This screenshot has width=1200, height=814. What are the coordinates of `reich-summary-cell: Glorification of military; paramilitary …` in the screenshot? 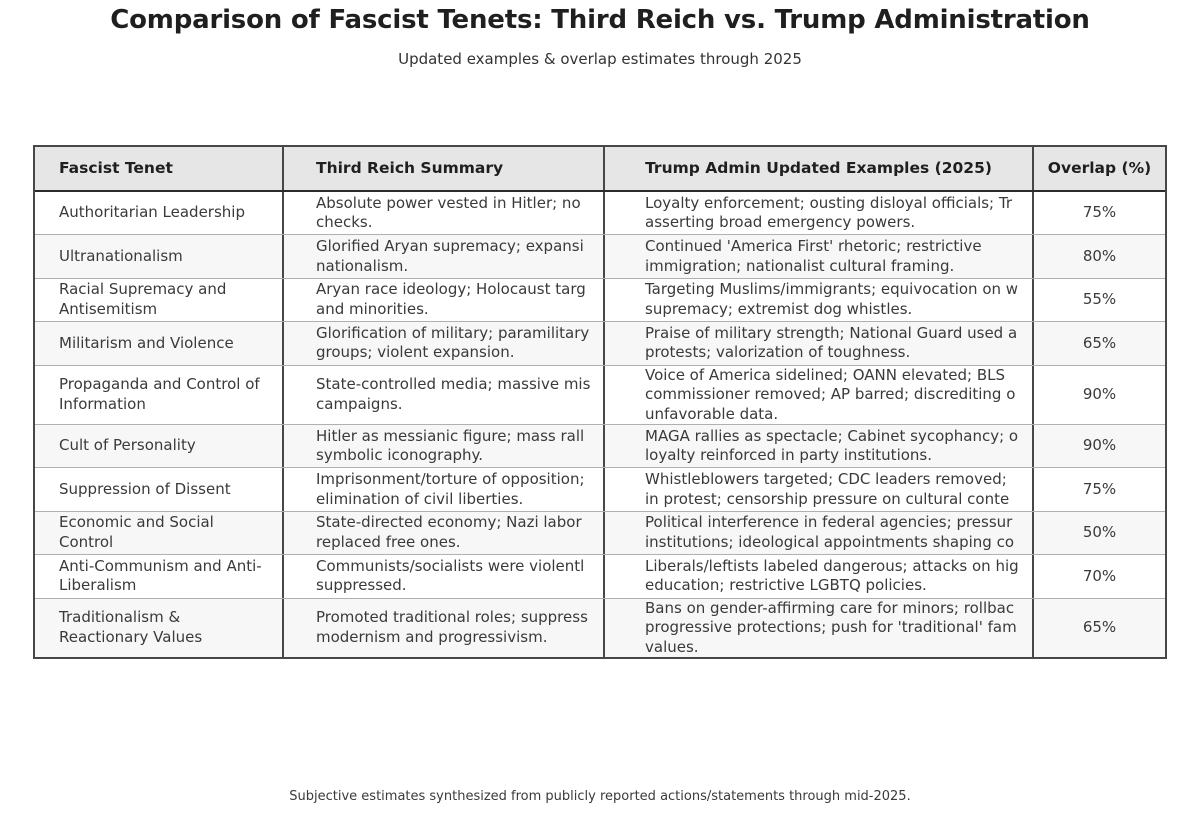 It's located at (444, 343).